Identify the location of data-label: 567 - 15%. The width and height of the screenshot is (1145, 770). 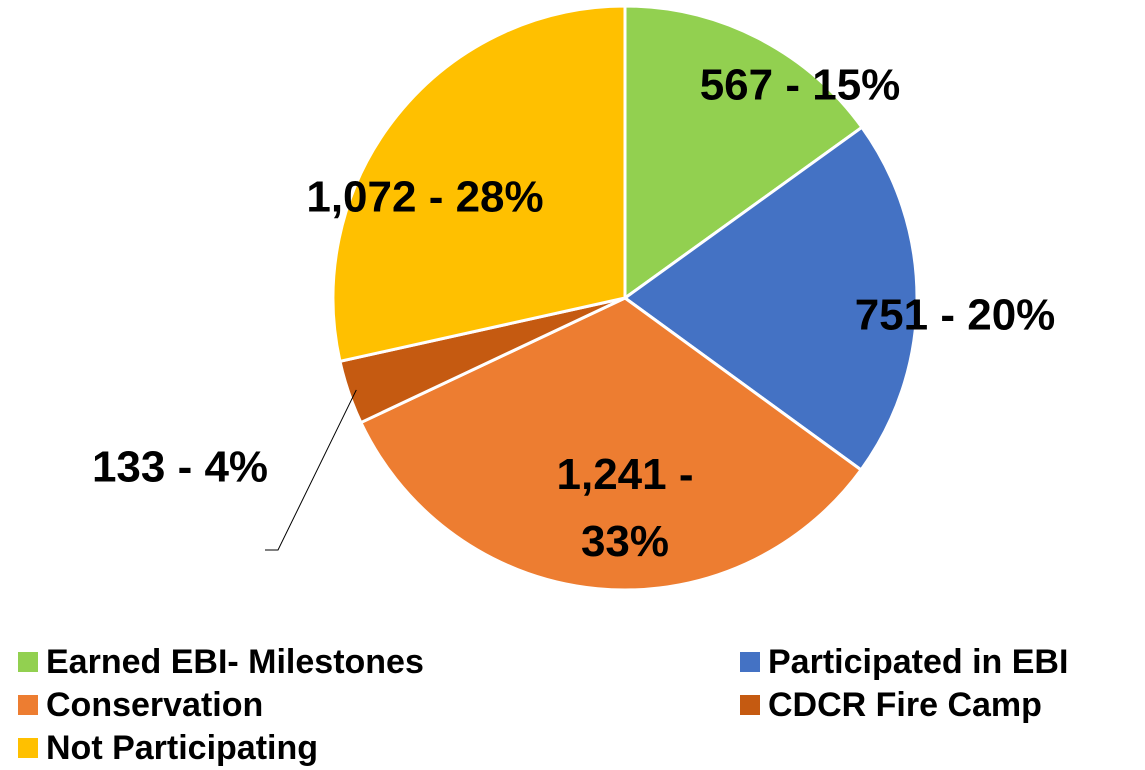
(800, 85).